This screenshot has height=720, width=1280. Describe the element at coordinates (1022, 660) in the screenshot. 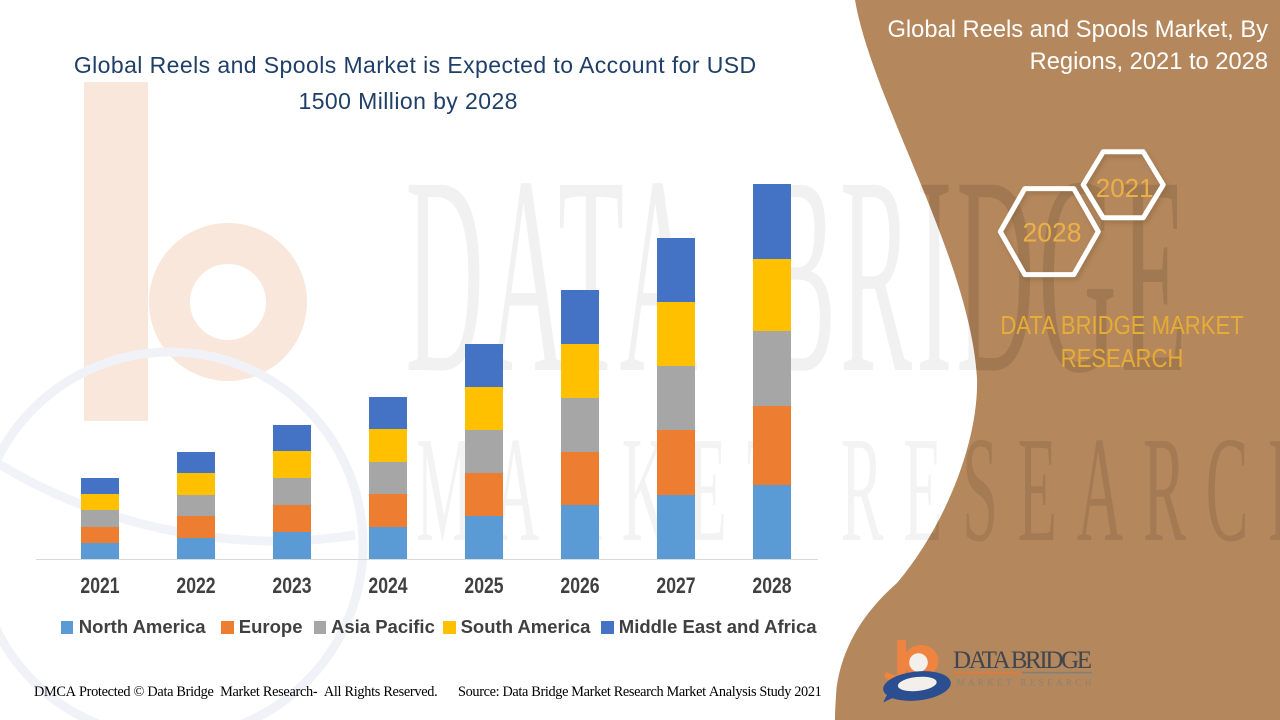

I see `svg-text: DATA BRIDGE` at that location.